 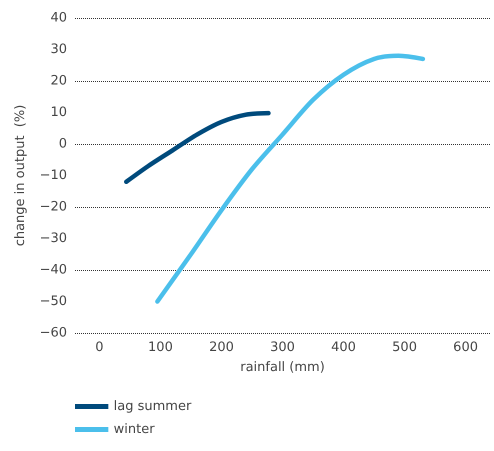 I want to click on y-tick-label: 20, so click(x=58, y=81).